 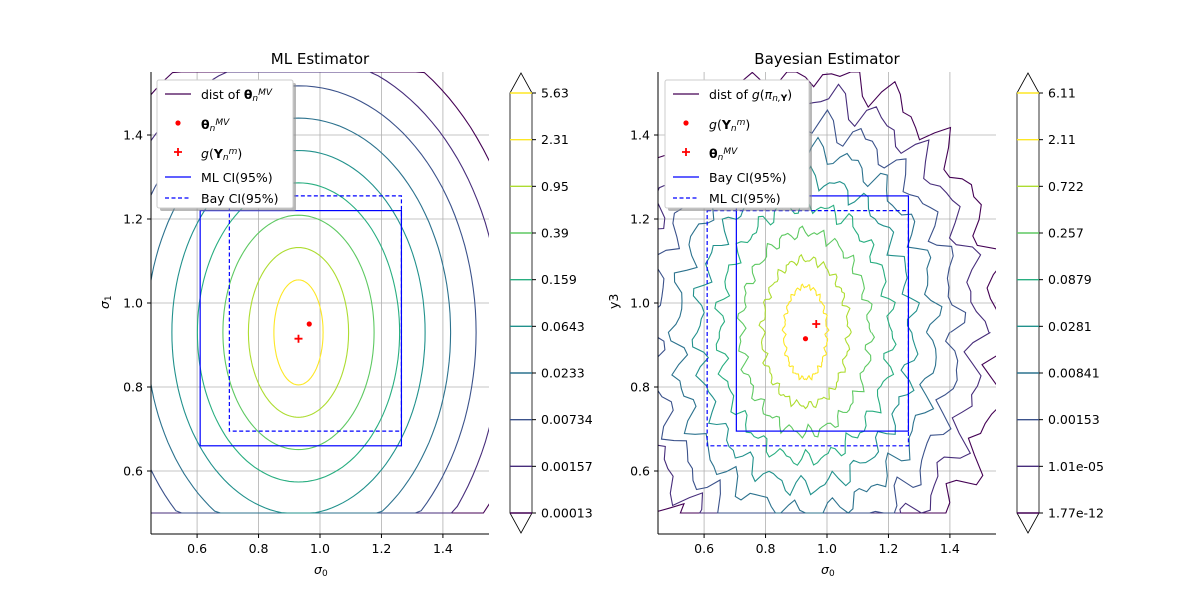 What do you see at coordinates (1066, 233) in the screenshot?
I see `colorbar-tick-label: 0.257` at bounding box center [1066, 233].